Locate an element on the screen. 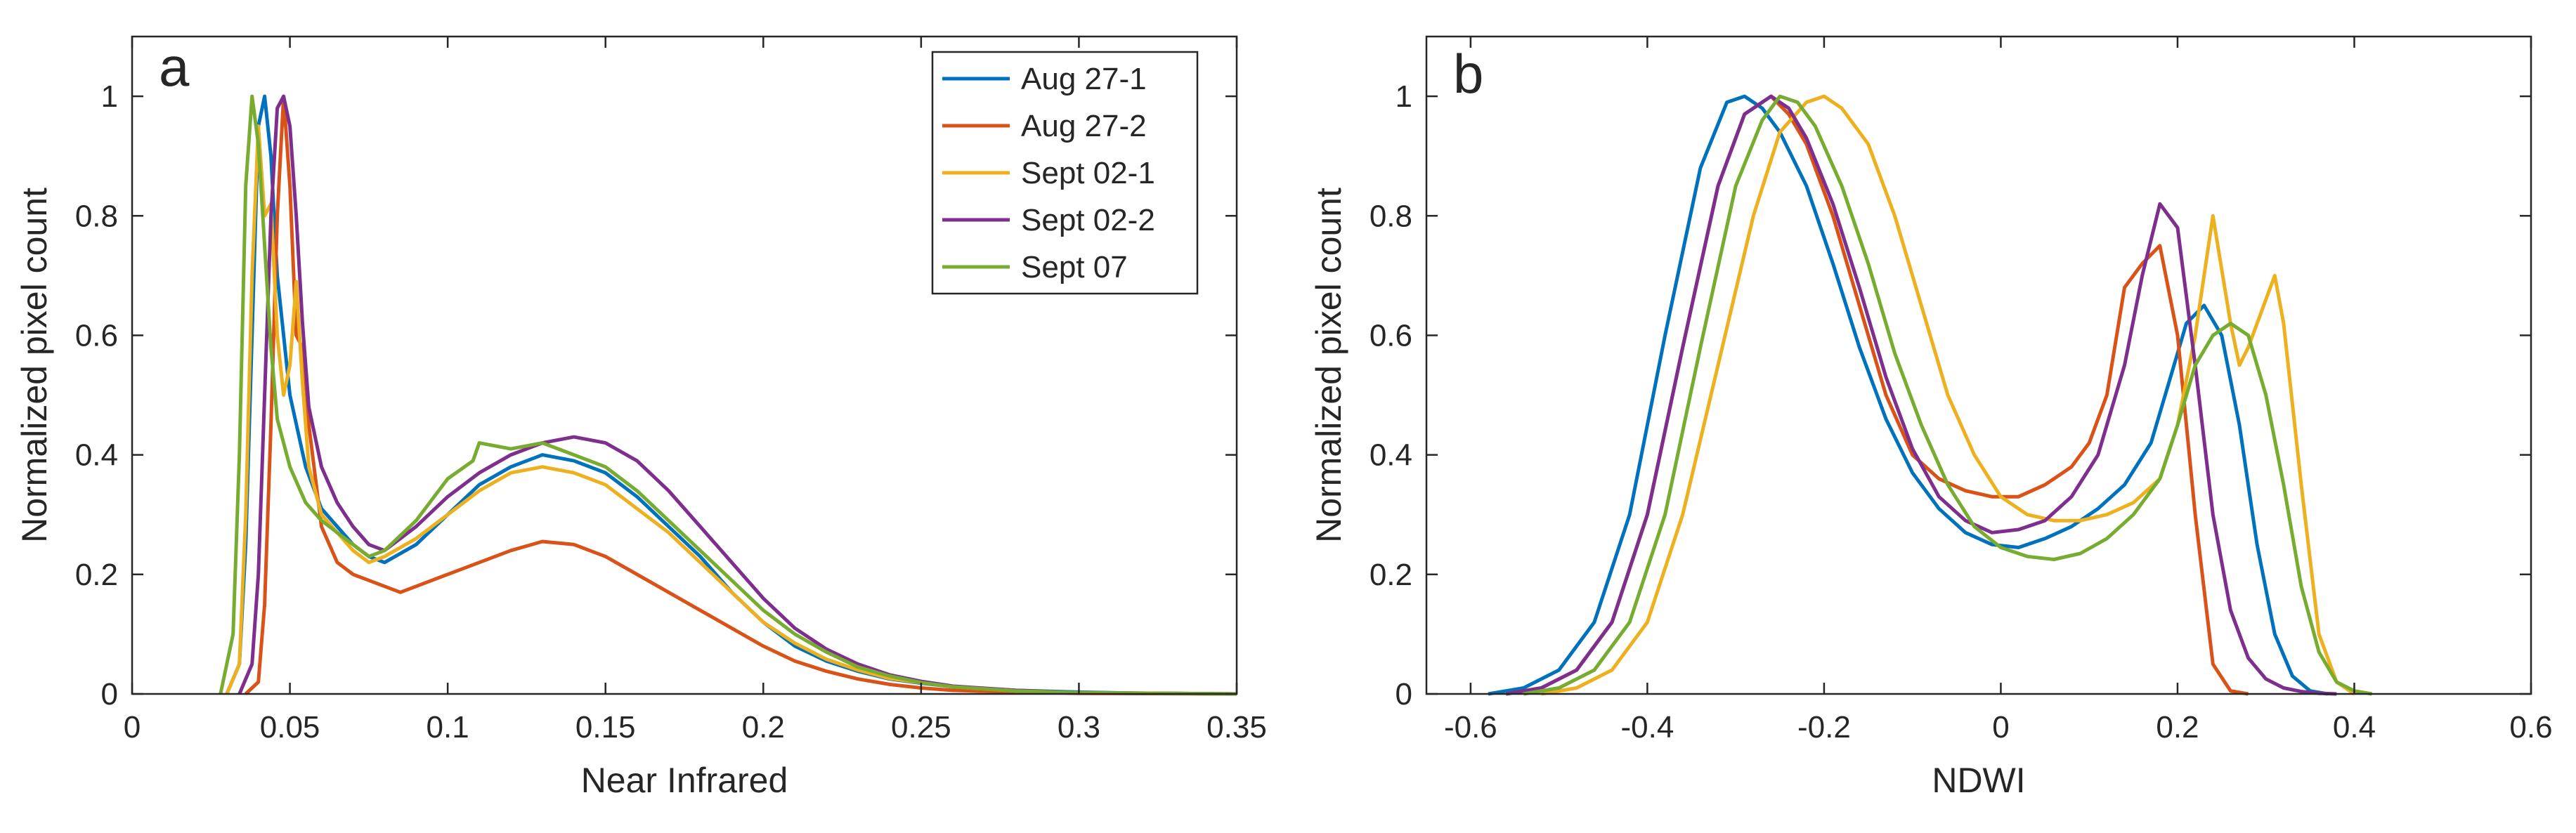  panel-b-y-tick-label: 0 is located at coordinates (1404, 694).